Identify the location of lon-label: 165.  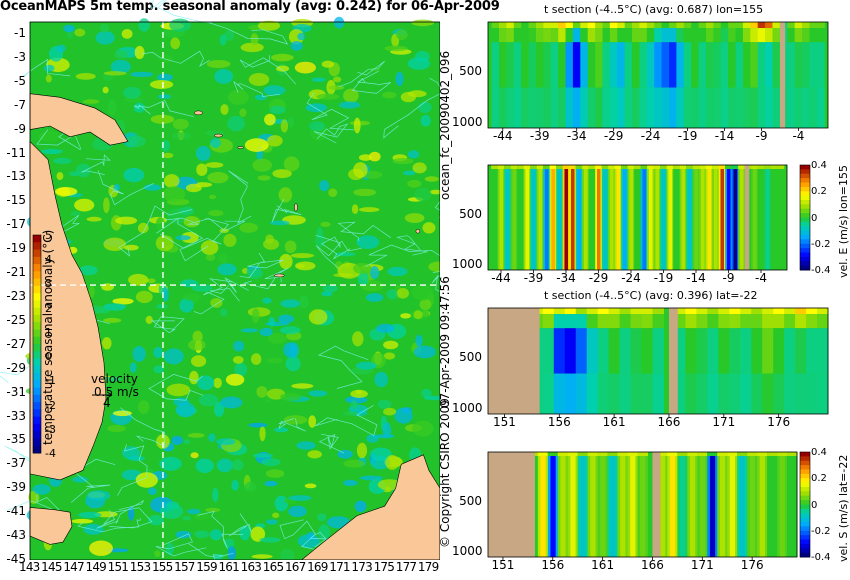
(273, 567).